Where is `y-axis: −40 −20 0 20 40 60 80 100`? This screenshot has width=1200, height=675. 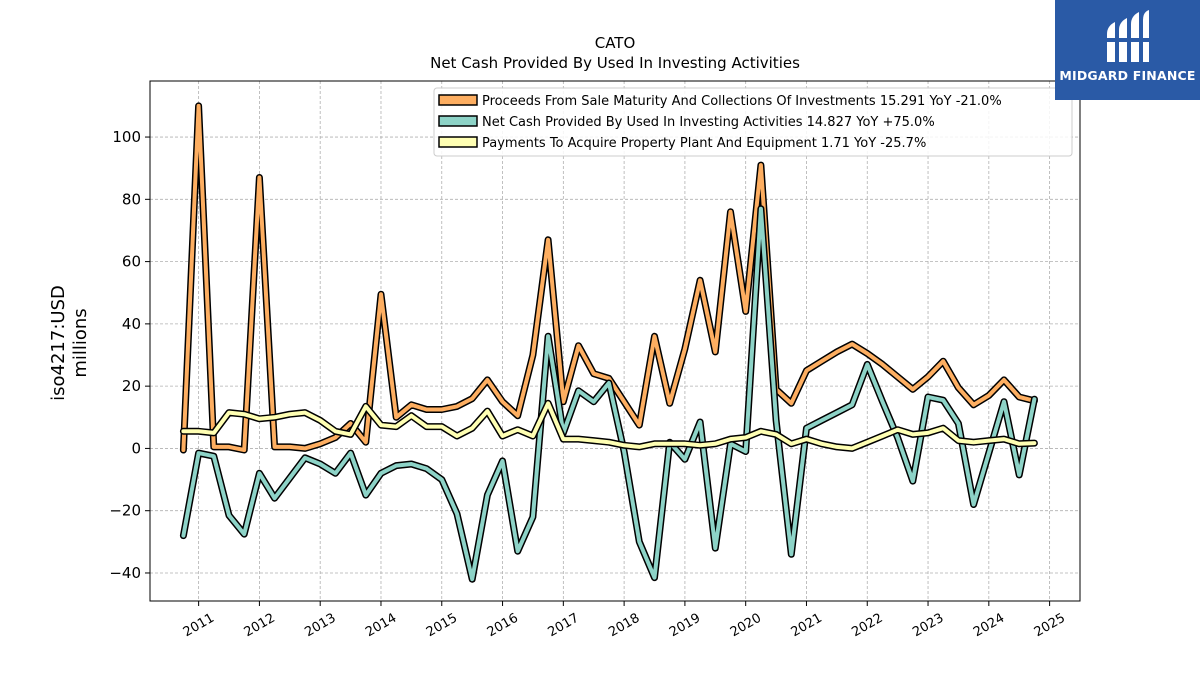 y-axis: −40 −20 0 20 40 60 80 100 is located at coordinates (129, 355).